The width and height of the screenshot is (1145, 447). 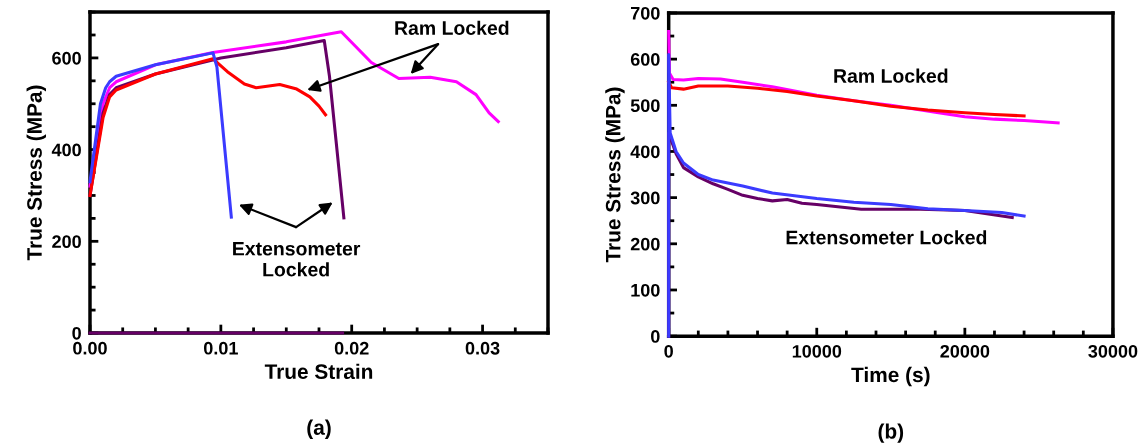 What do you see at coordinates (965, 351) in the screenshot?
I see `x-tick-label: 20000` at bounding box center [965, 351].